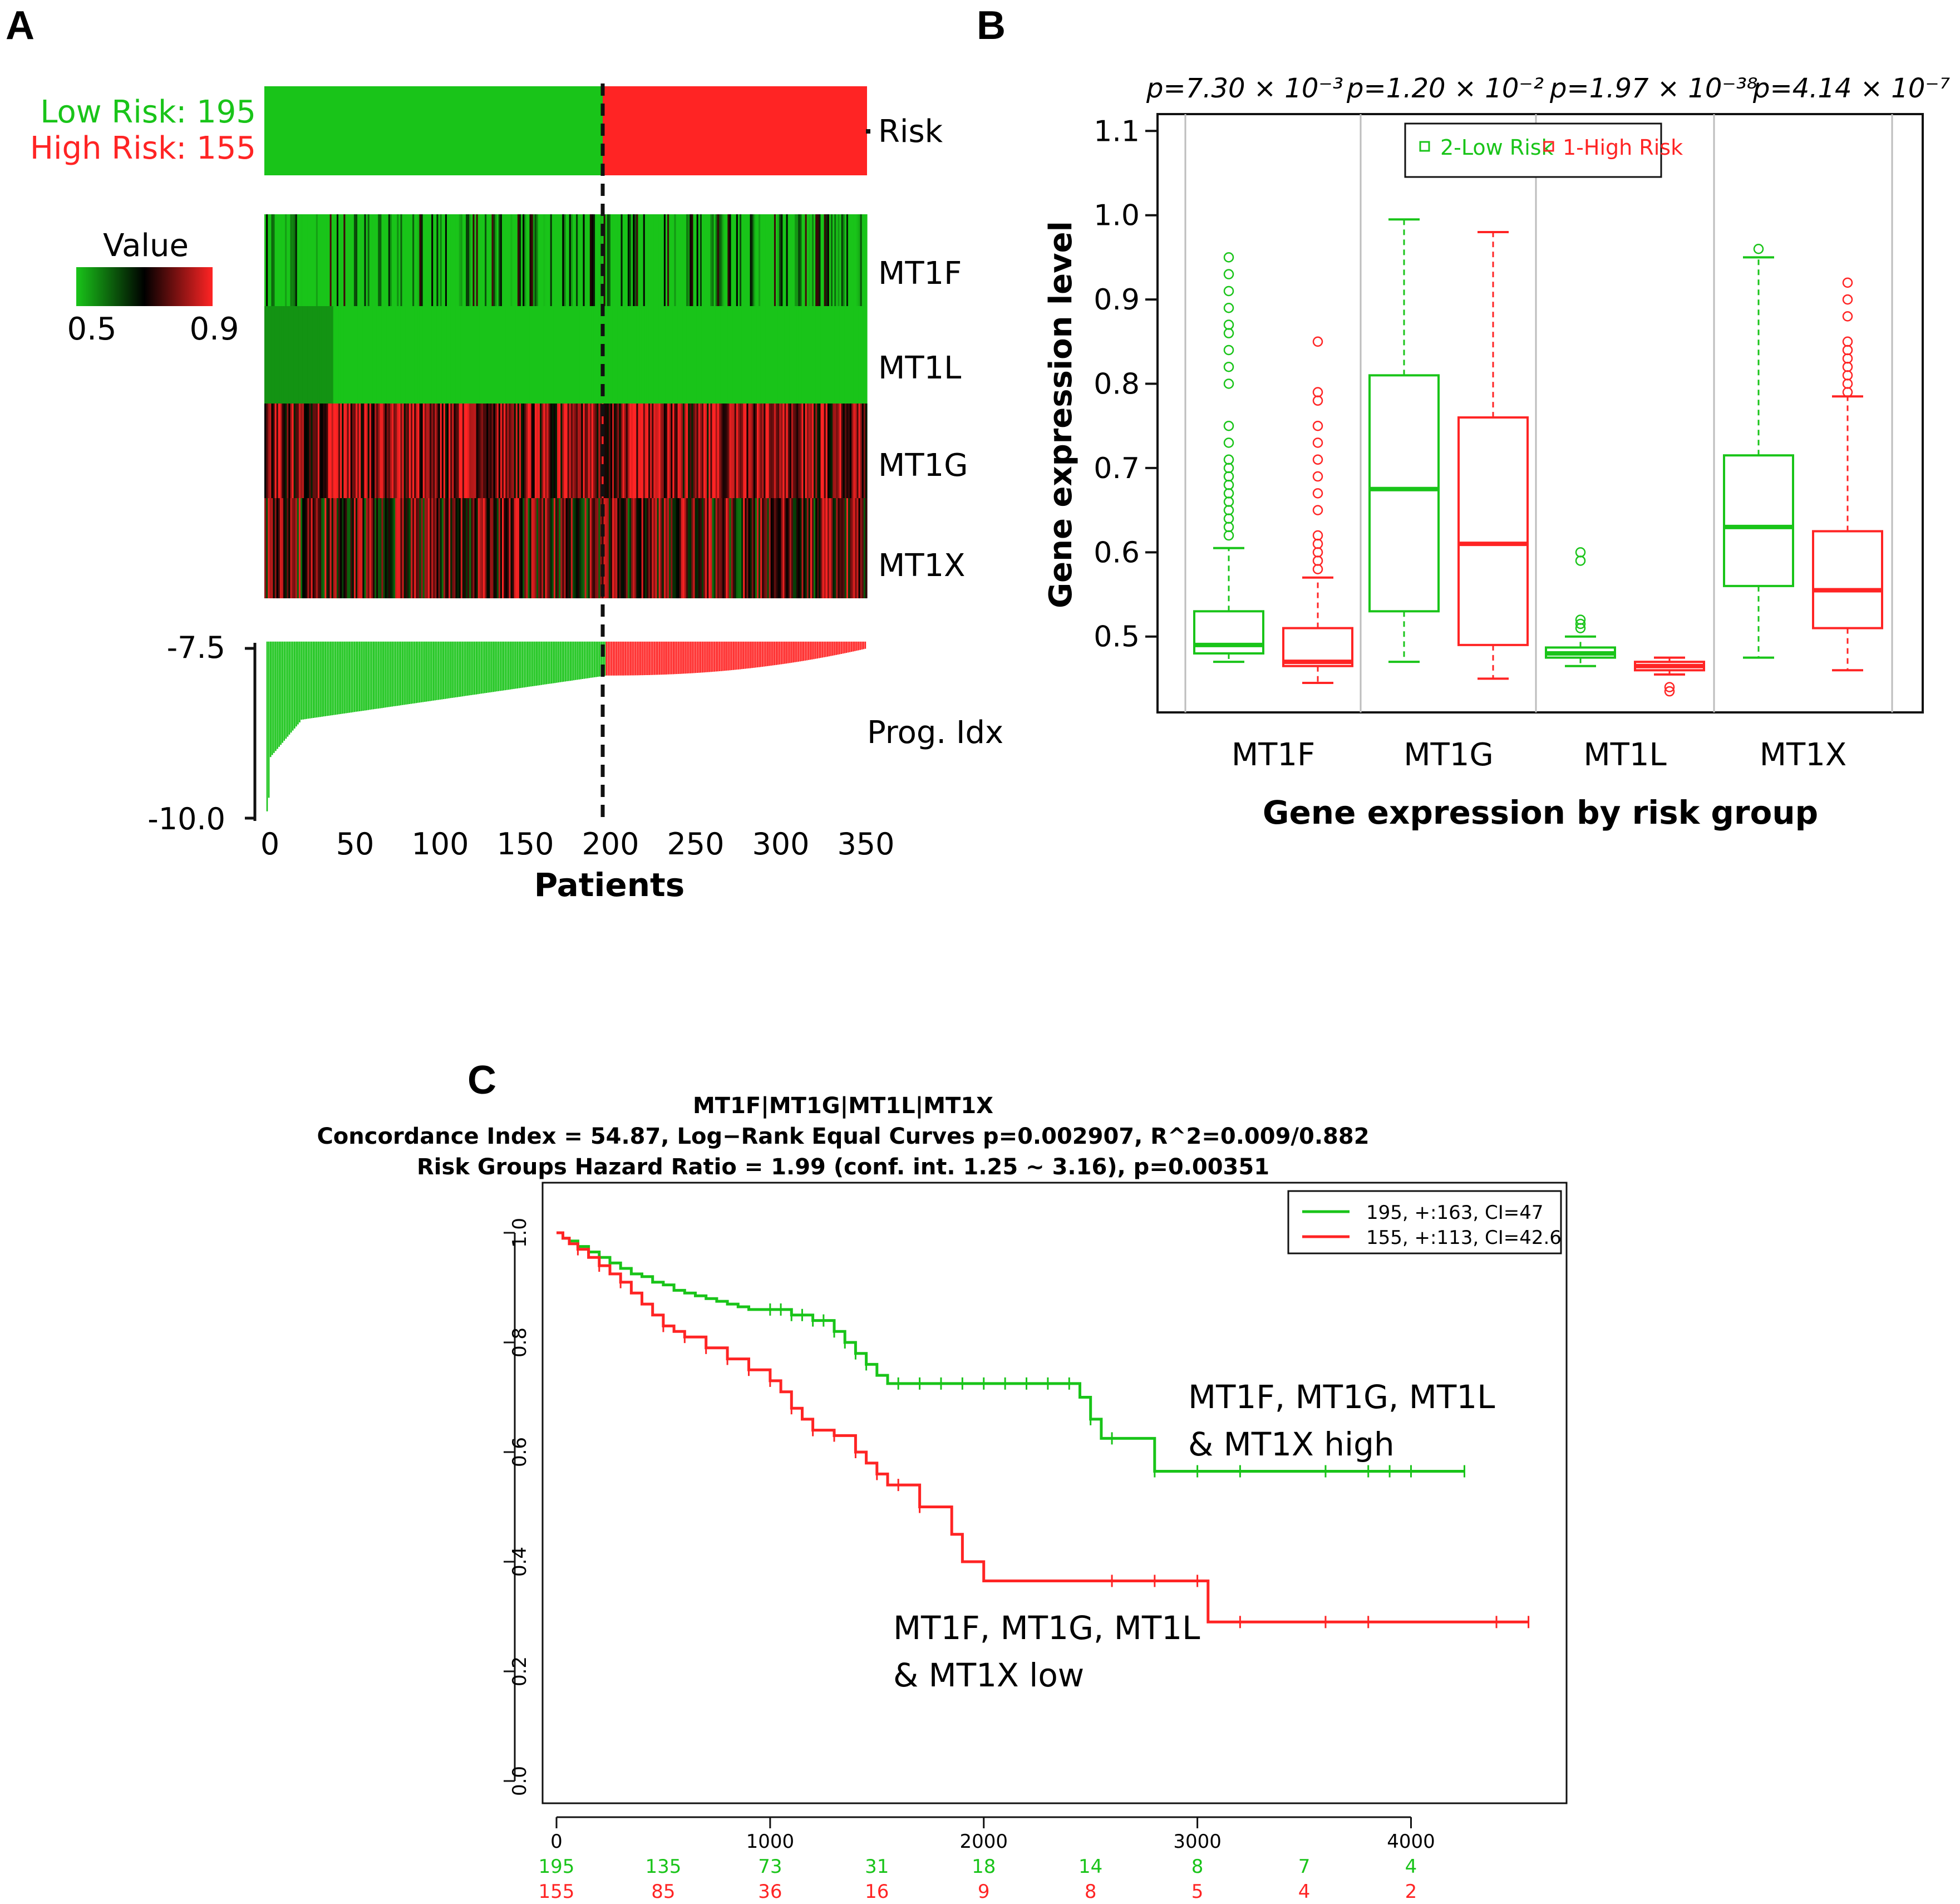 Image resolution: width=1960 pixels, height=1904 pixels. I want to click on colorbar-min-label: 0.5, so click(91, 329).